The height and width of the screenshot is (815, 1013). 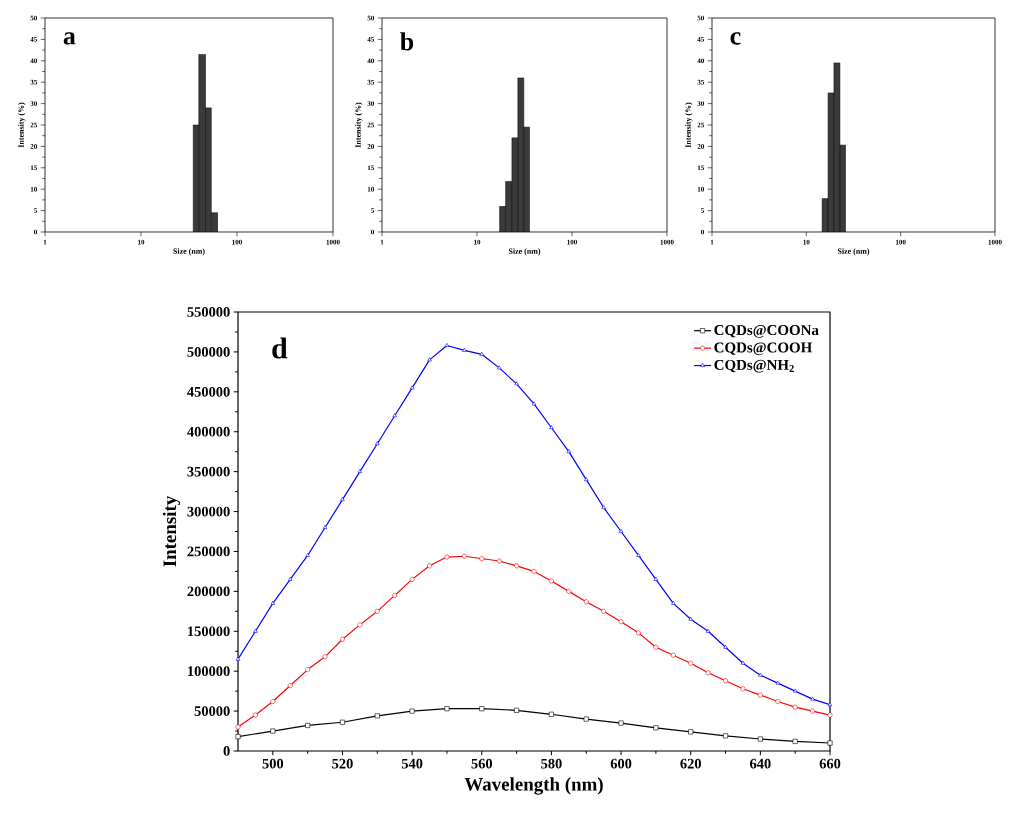 I want to click on y-tick-label: 300000, so click(x=208, y=511).